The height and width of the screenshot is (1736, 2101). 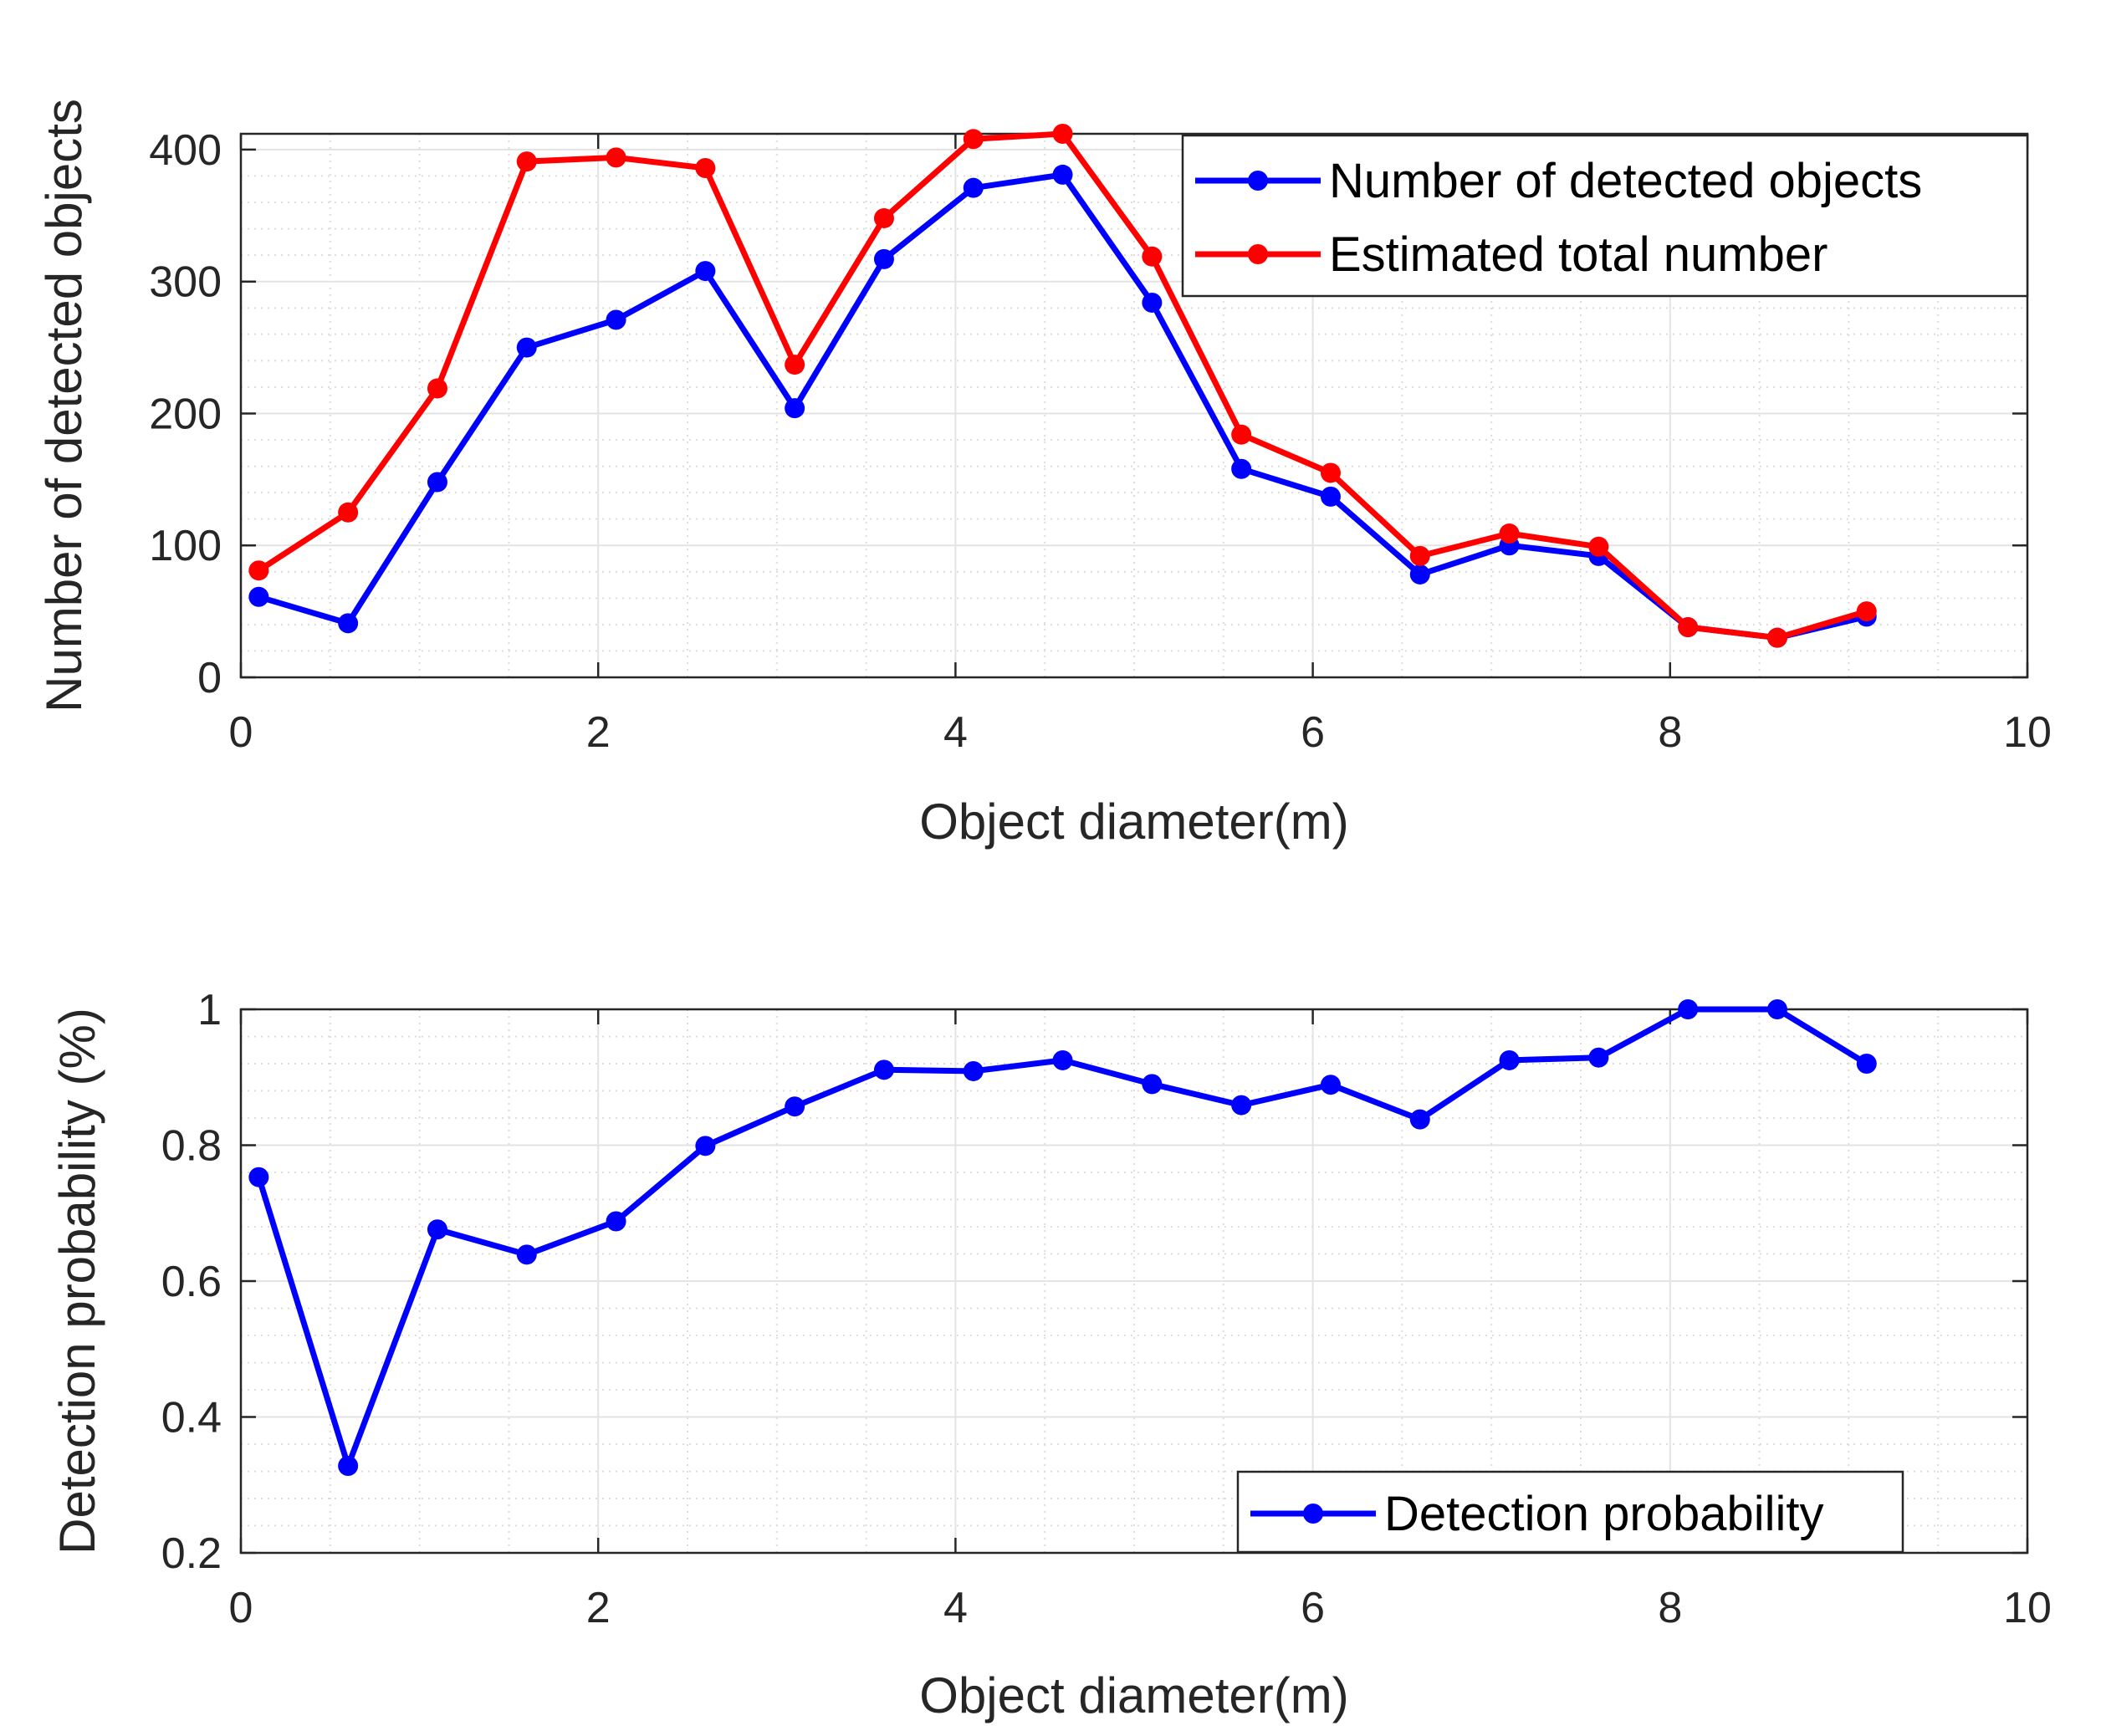 What do you see at coordinates (186, 282) in the screenshot?
I see `y-tick-label: 300` at bounding box center [186, 282].